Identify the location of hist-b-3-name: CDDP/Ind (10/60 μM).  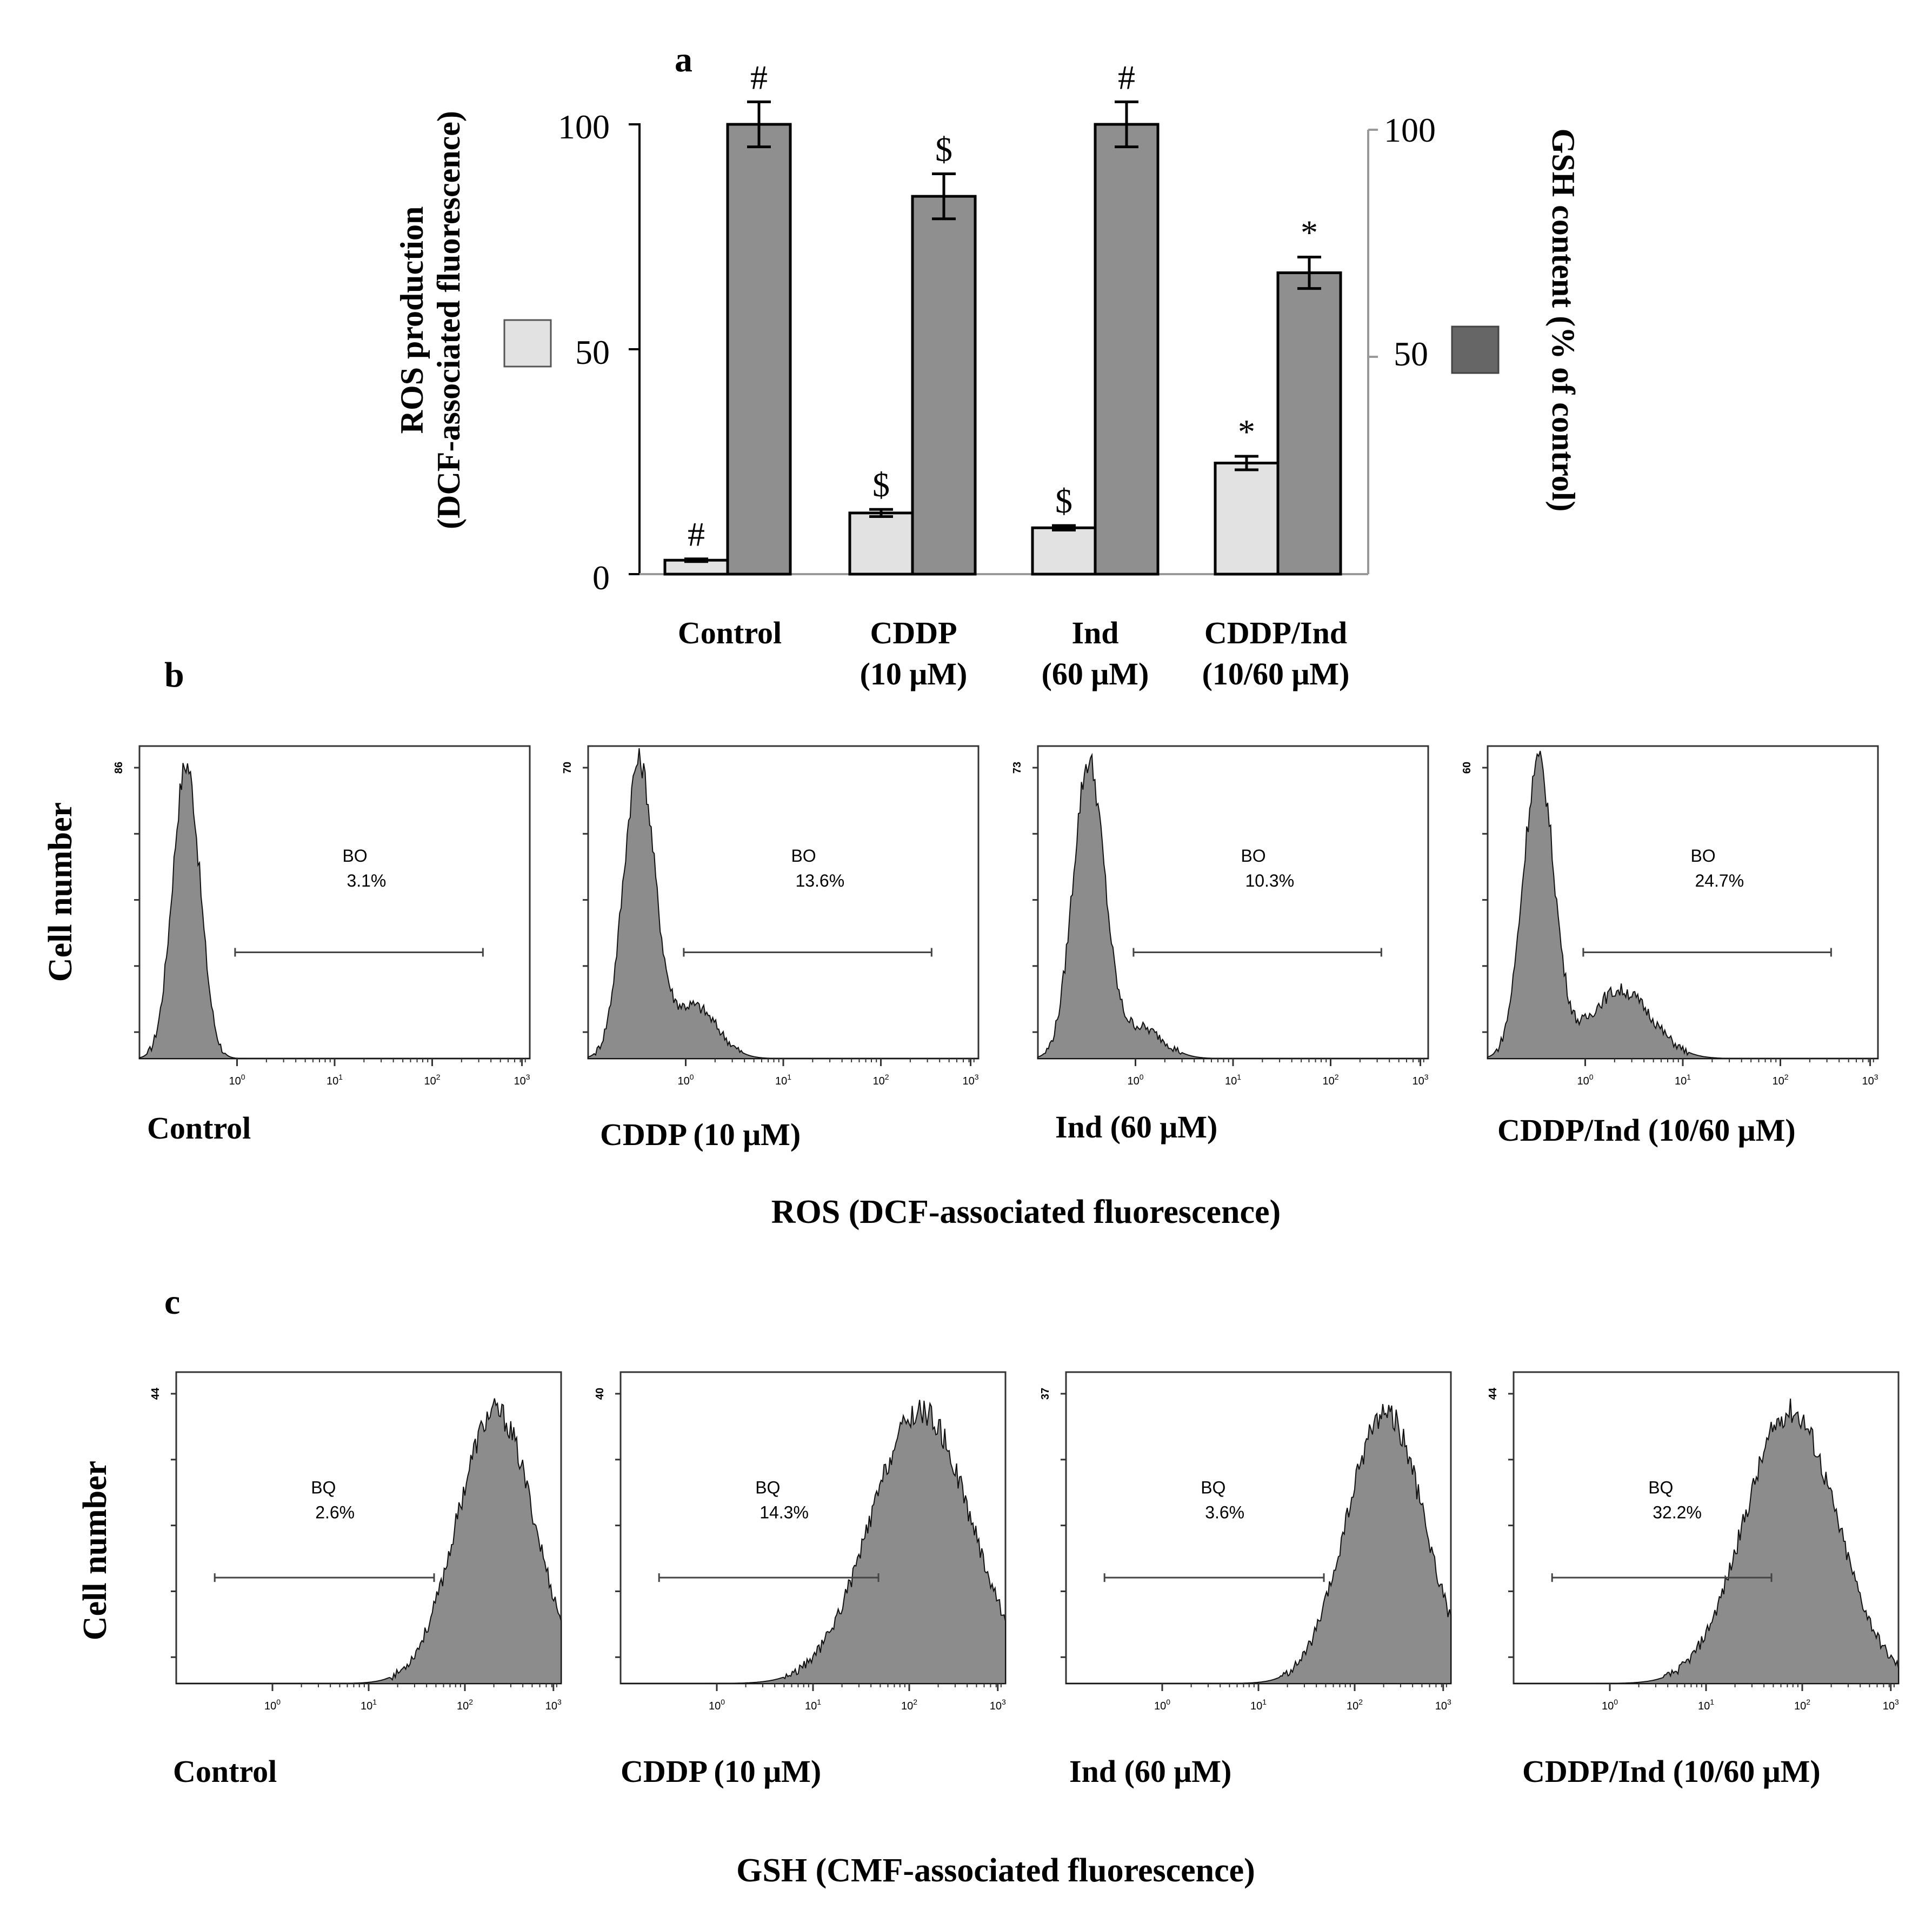
(1647, 1130).